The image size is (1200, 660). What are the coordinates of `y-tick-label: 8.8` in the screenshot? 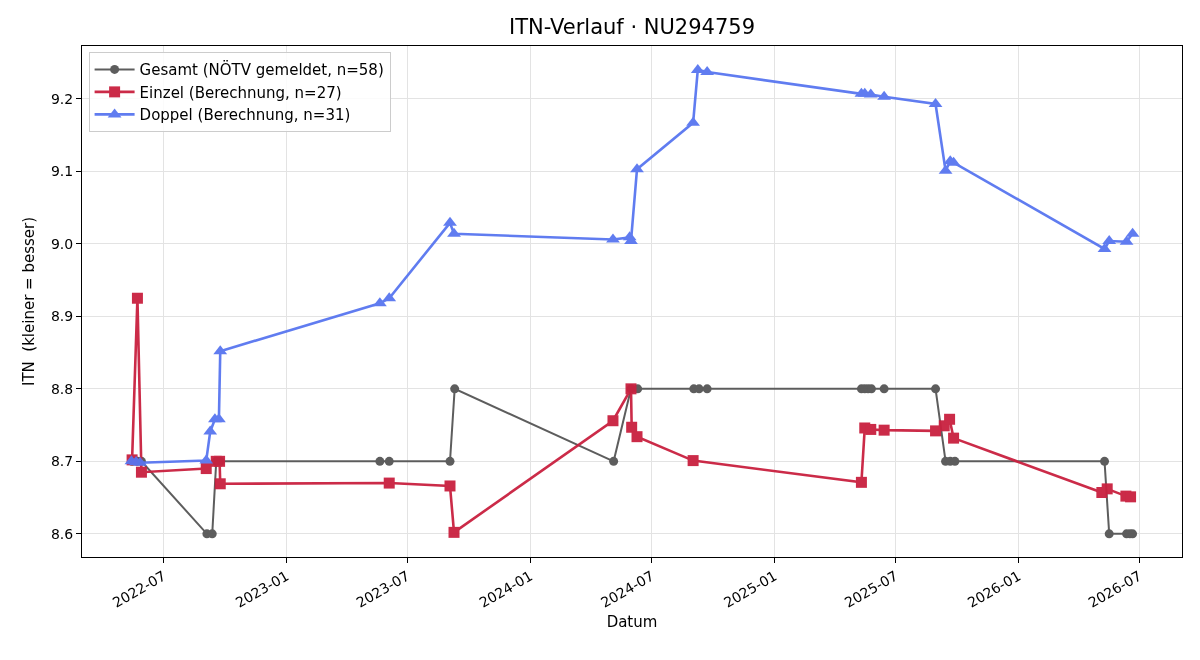 It's located at (62, 388).